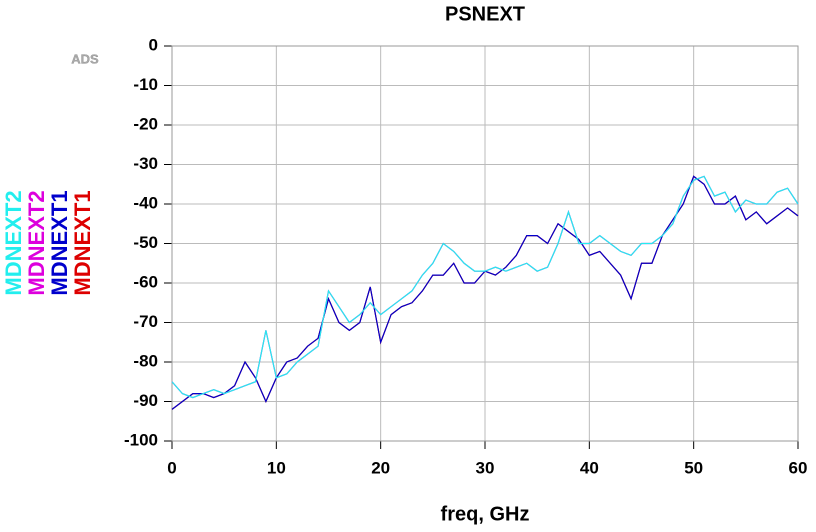  Describe the element at coordinates (153, 44) in the screenshot. I see `y-tick-label: 0` at that location.